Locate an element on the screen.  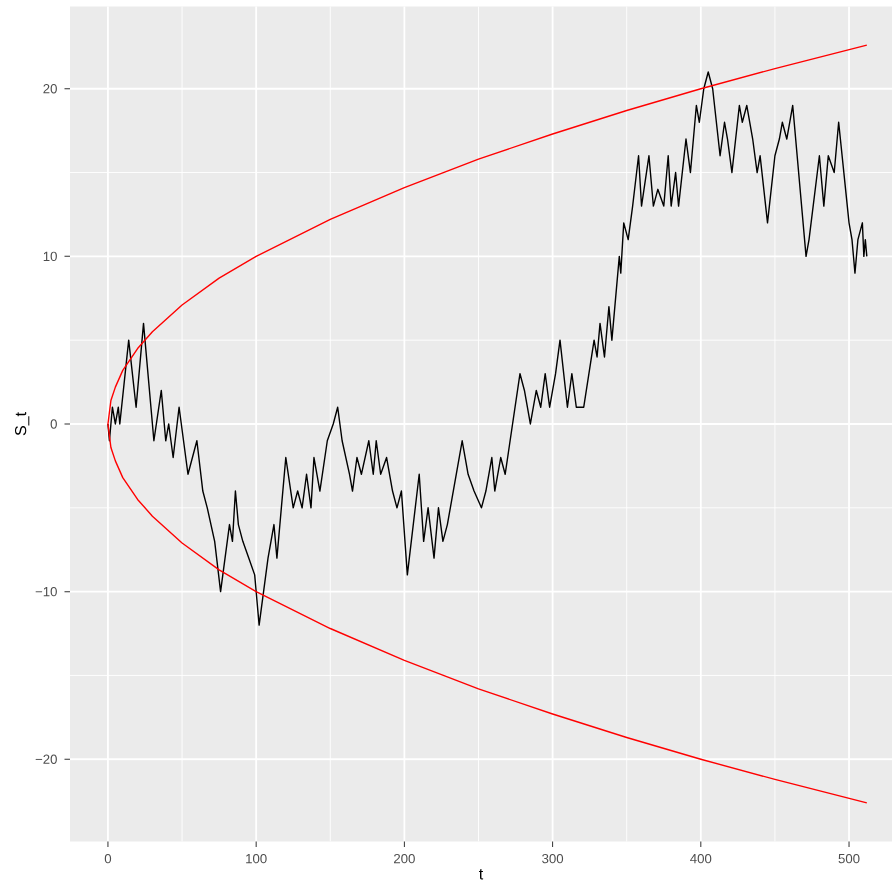
y-axis-title: S_t is located at coordinates (22, 424).